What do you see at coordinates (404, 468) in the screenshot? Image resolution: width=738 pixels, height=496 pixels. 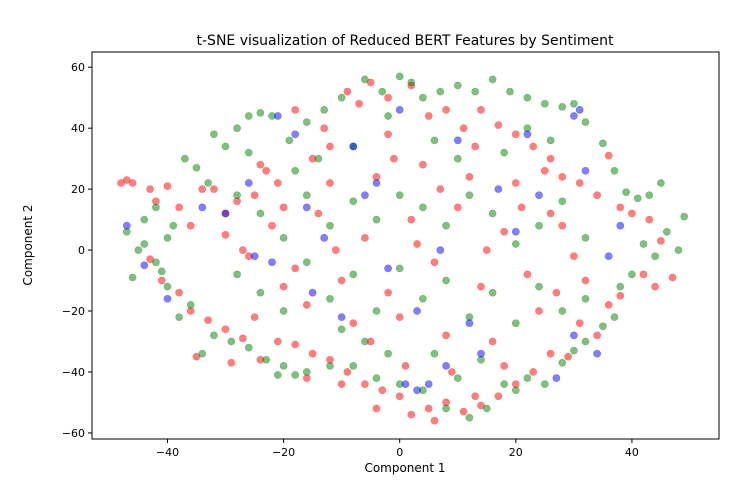 I see `x-axis-label: Component 1` at bounding box center [404, 468].